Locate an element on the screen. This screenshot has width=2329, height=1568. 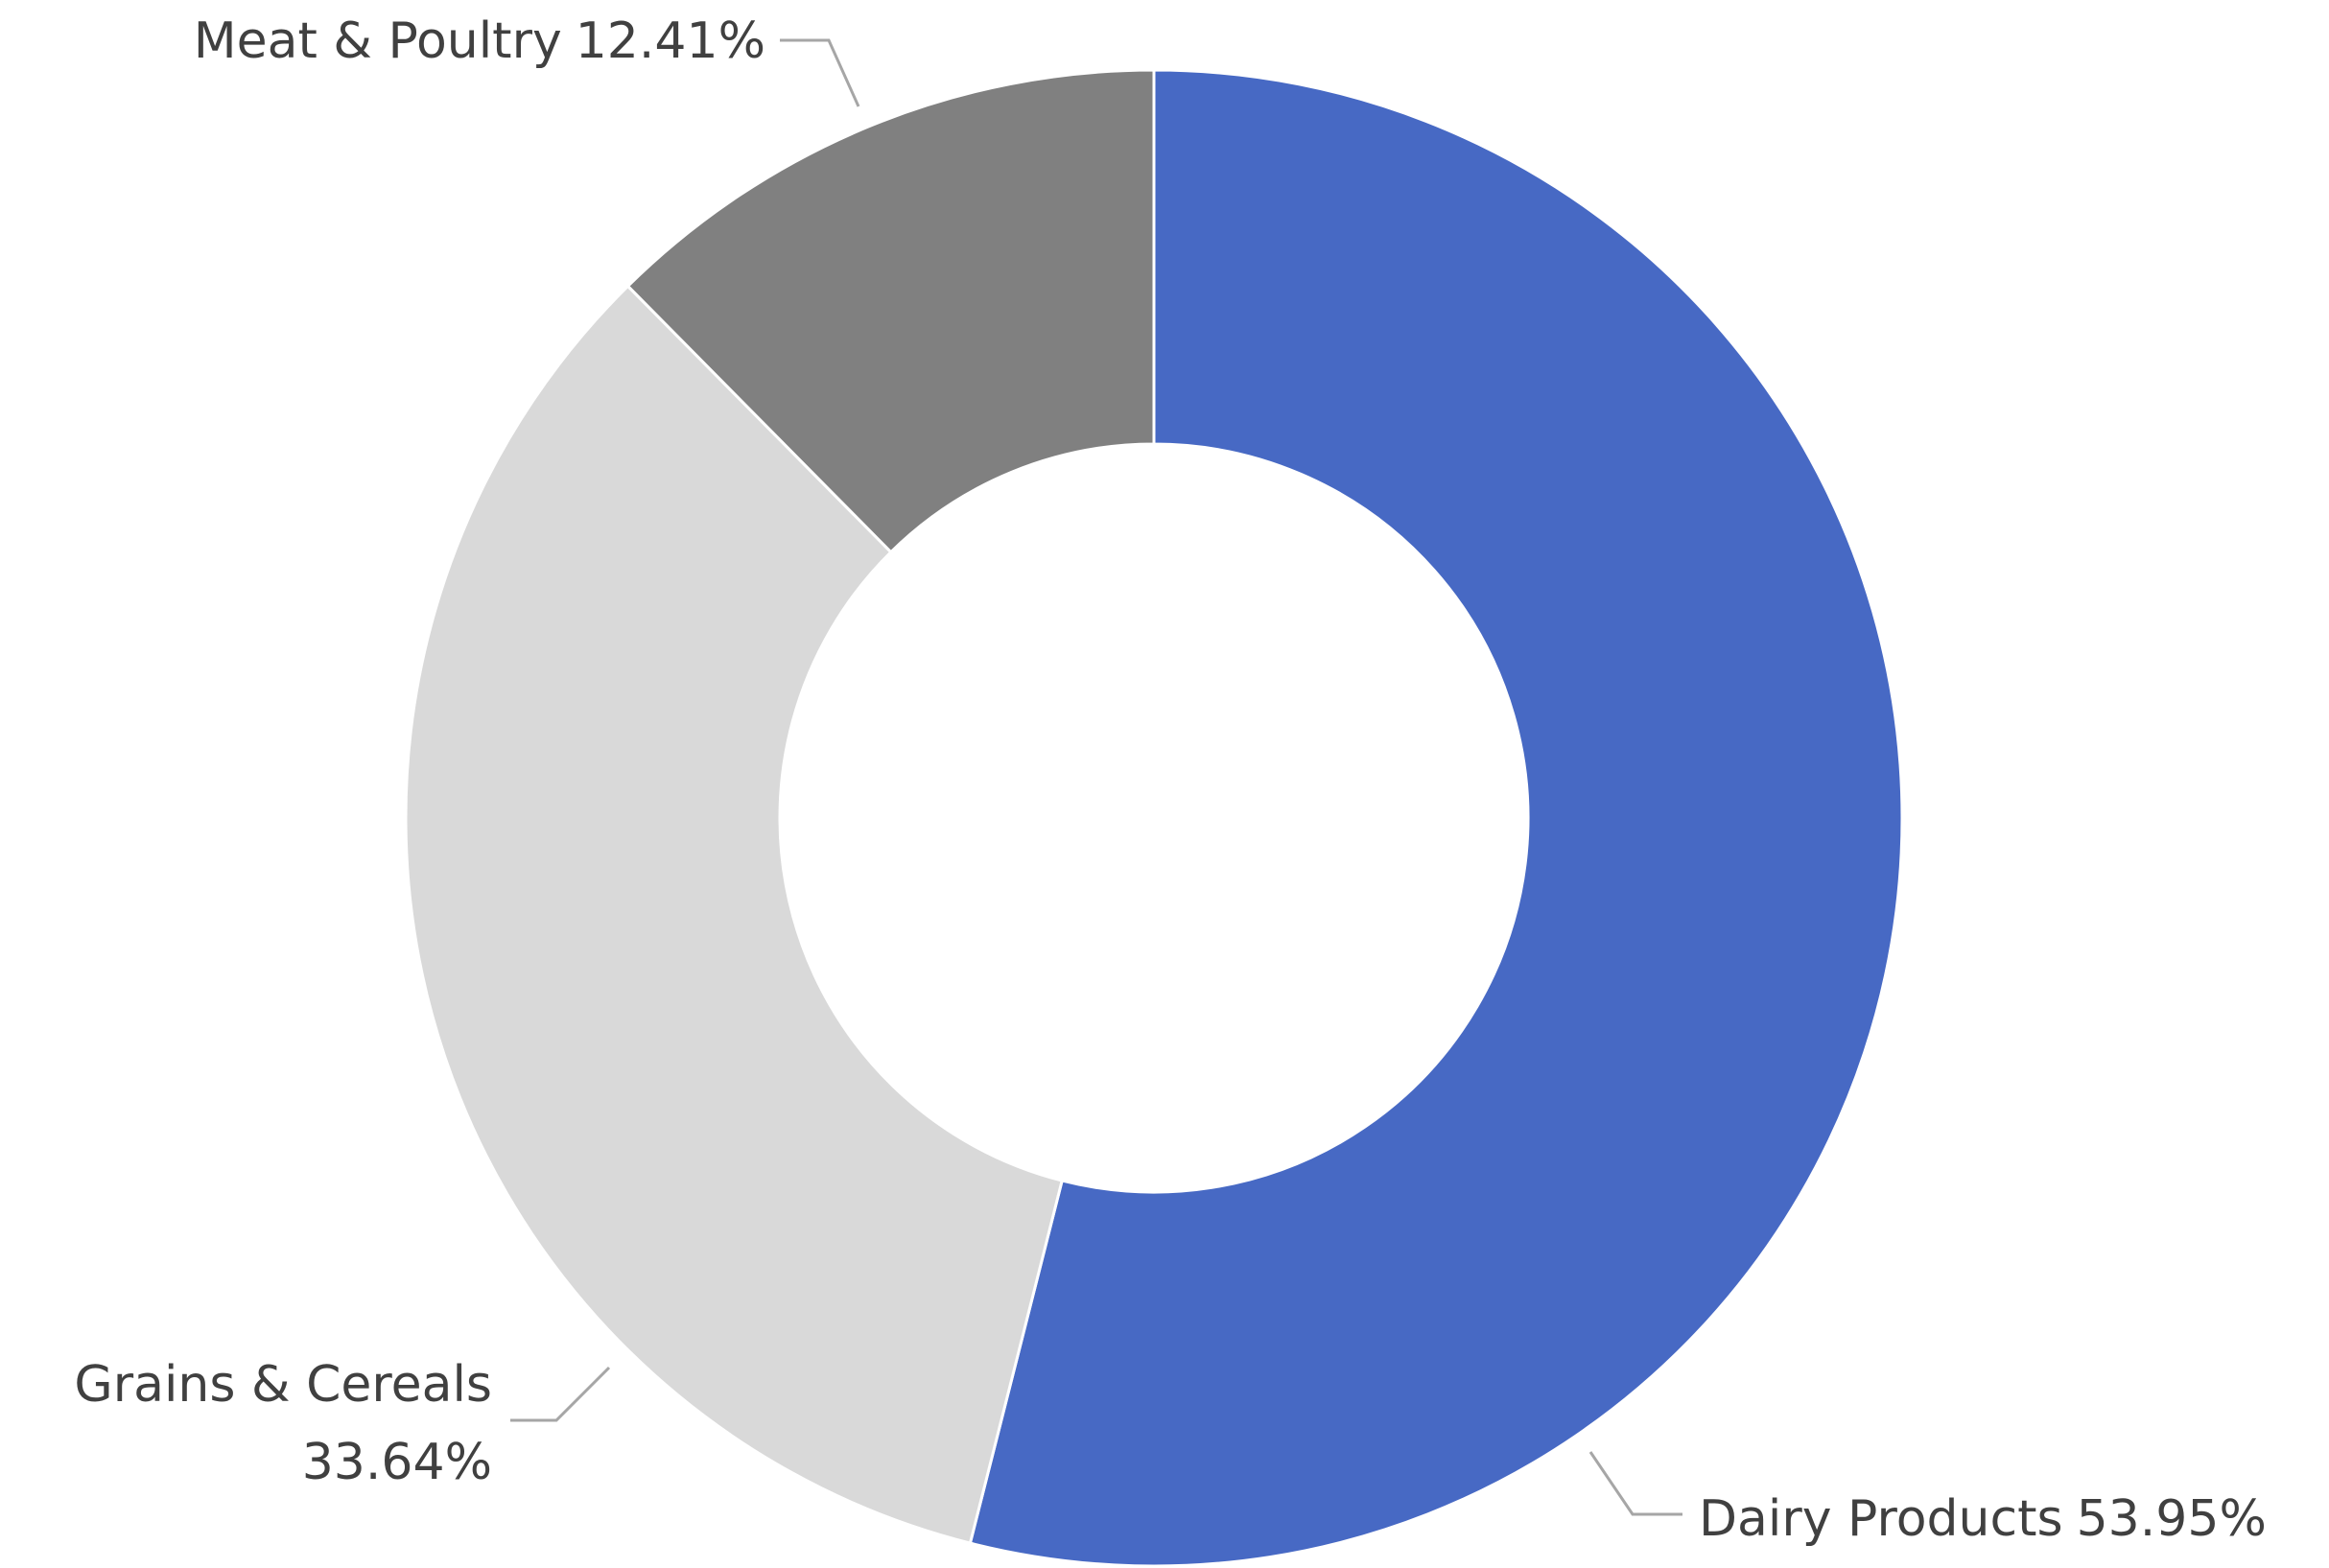
data-label-part: 12.41% is located at coordinates (670, 41).